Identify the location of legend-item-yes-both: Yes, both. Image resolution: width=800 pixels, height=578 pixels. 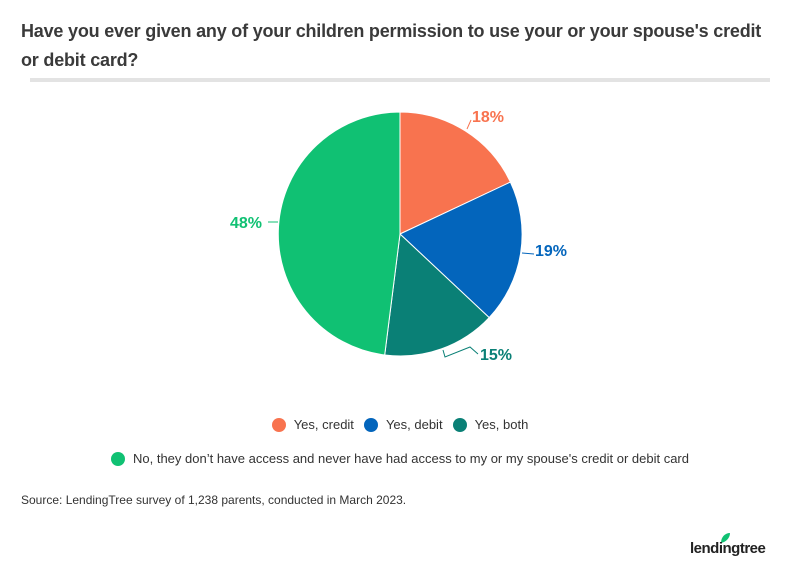
(490, 424).